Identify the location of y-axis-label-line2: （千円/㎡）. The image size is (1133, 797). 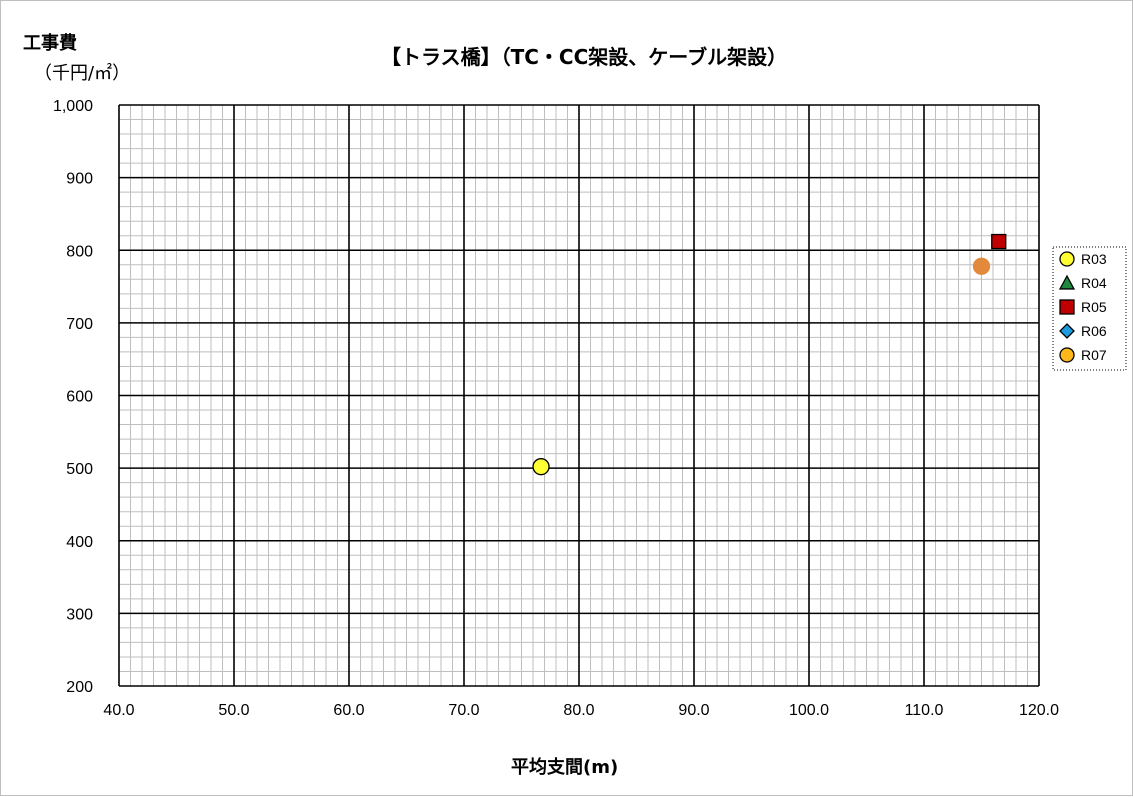
(82, 73).